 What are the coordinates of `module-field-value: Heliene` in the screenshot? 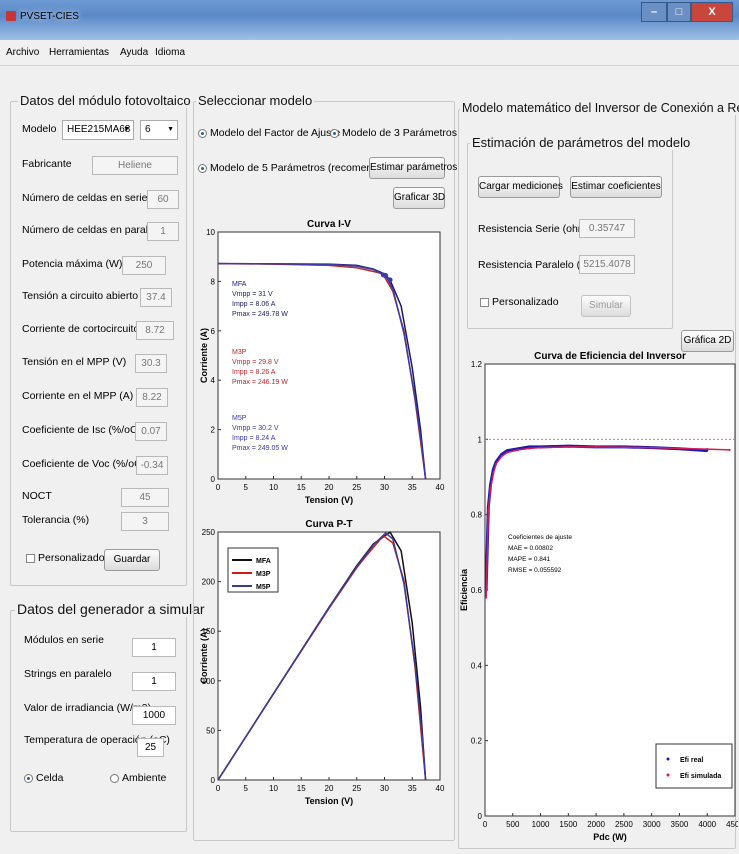 It's located at (135, 165).